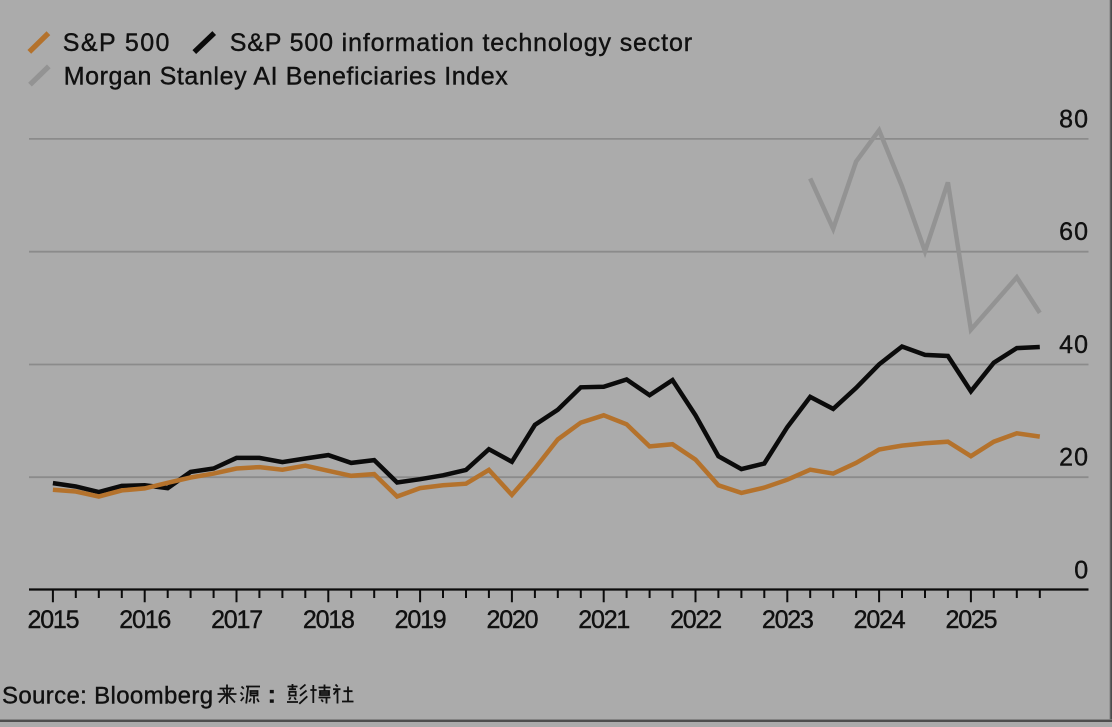 This screenshot has height=727, width=1112. I want to click on svg-text: 2023, so click(787, 620).